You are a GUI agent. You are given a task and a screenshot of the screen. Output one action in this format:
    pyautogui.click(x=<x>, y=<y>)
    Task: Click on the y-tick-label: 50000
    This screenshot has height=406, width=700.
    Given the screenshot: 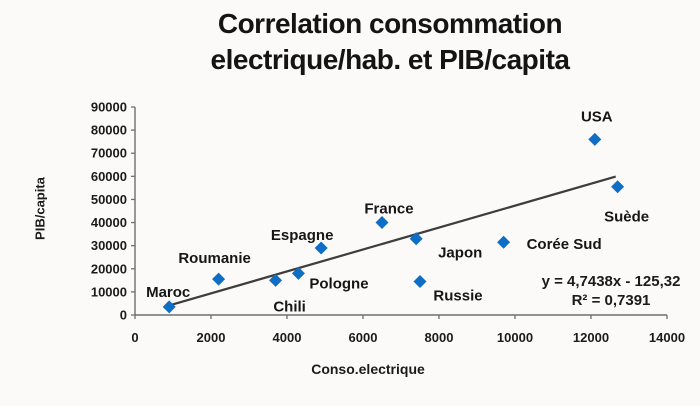 What is the action you would take?
    pyautogui.click(x=109, y=199)
    